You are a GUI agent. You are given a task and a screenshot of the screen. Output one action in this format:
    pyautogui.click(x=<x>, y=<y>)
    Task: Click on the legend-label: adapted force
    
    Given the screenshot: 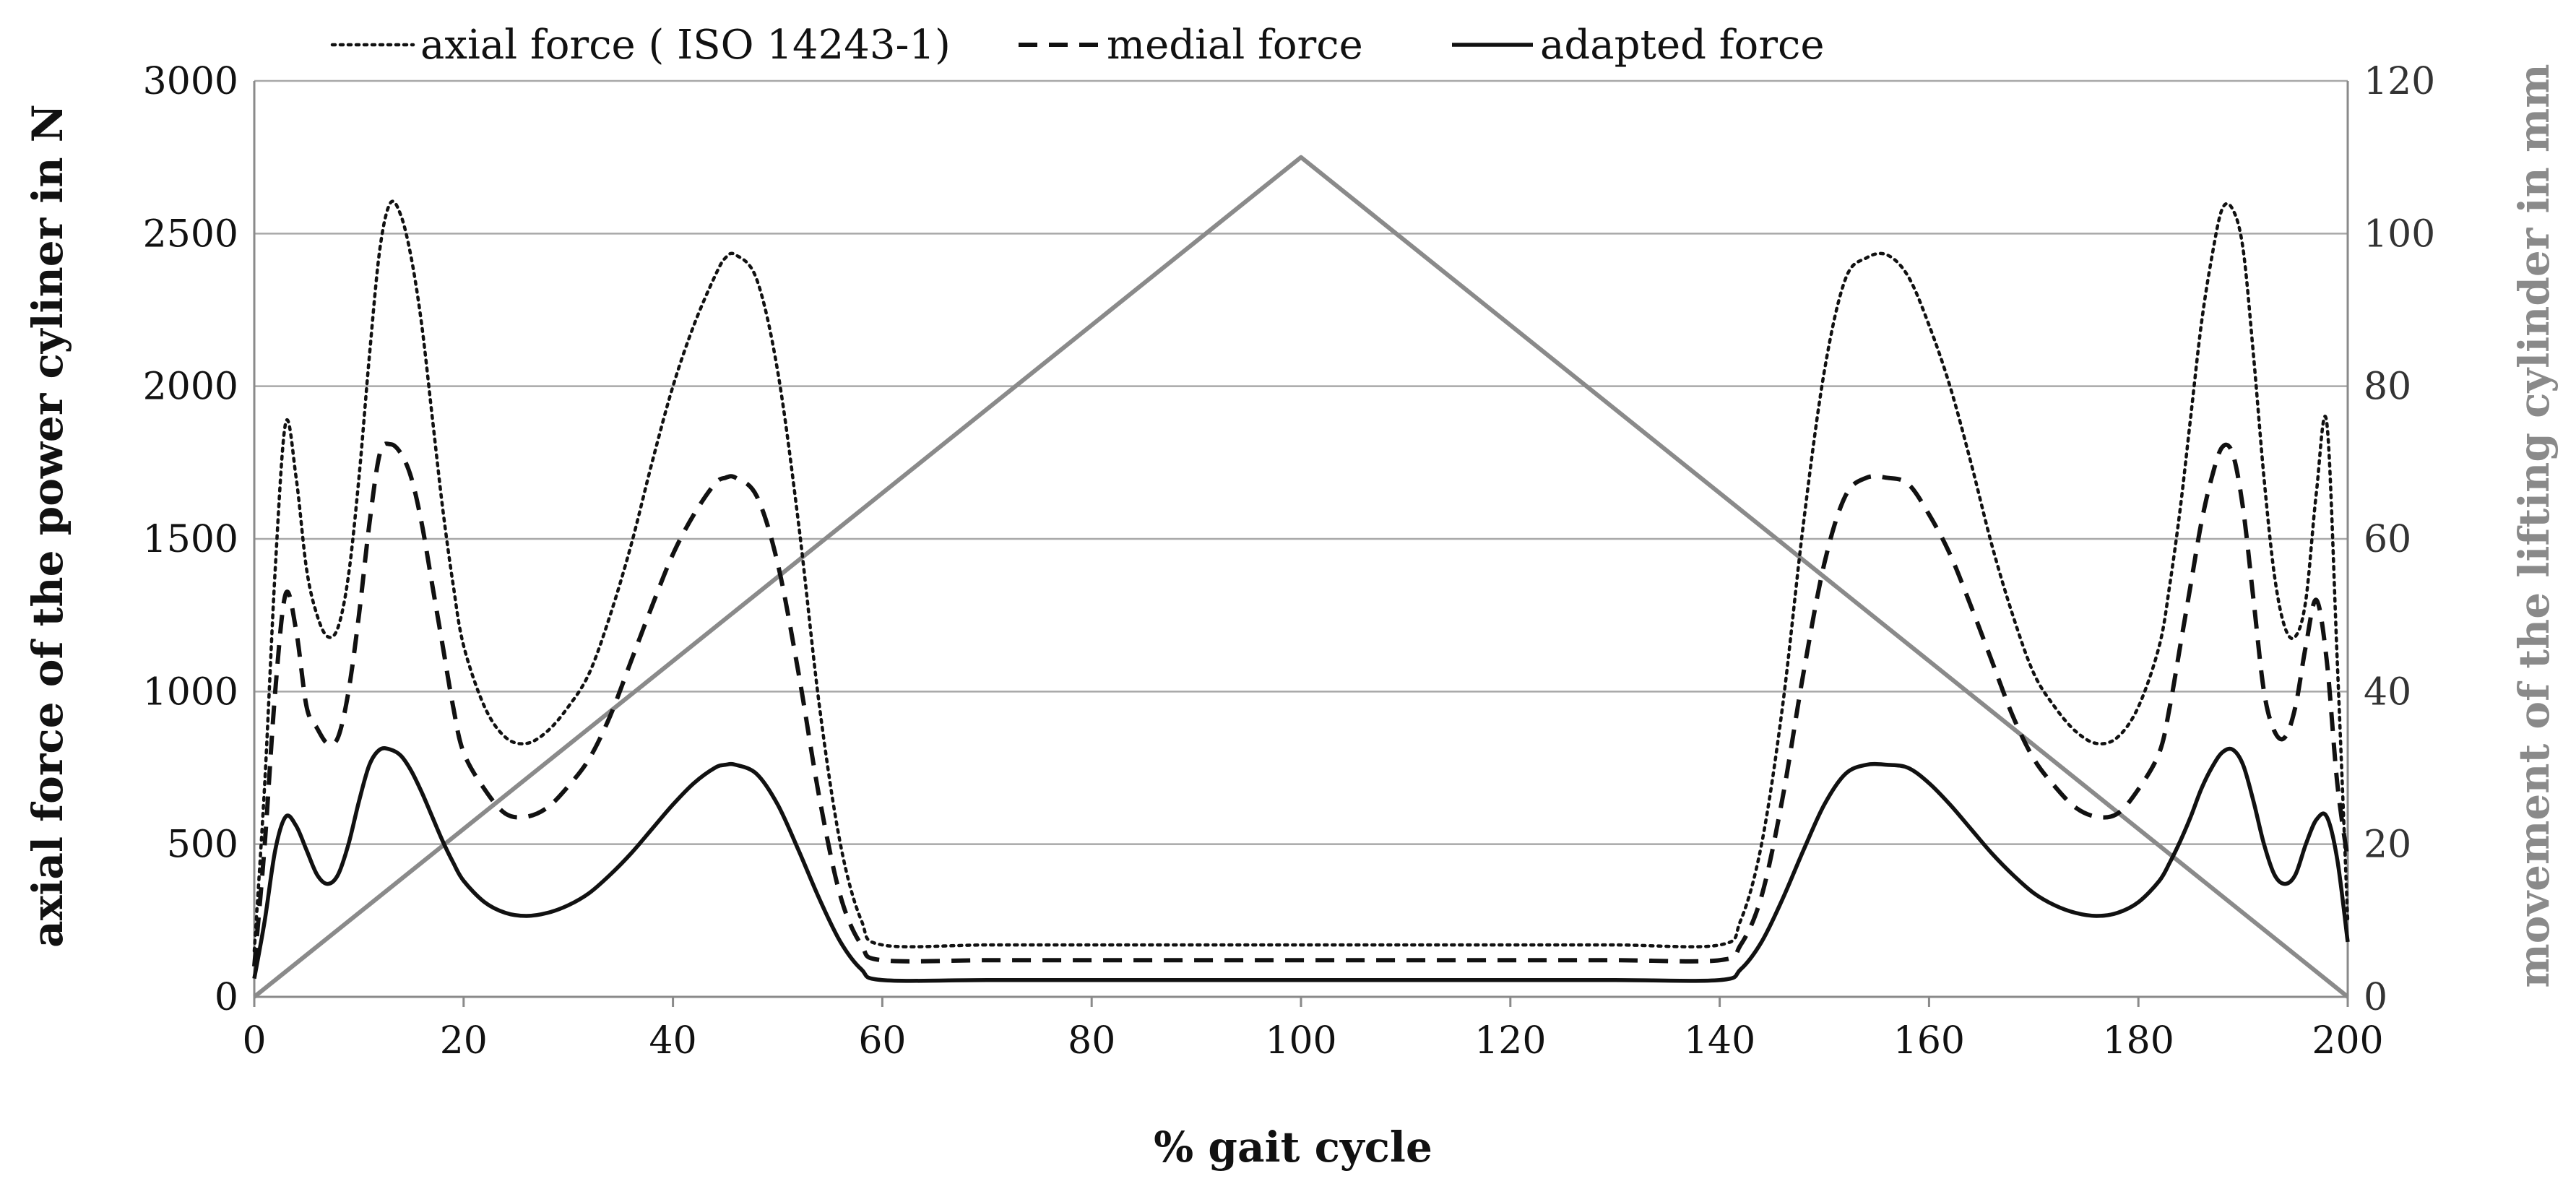 What is the action you would take?
    pyautogui.click(x=1682, y=45)
    